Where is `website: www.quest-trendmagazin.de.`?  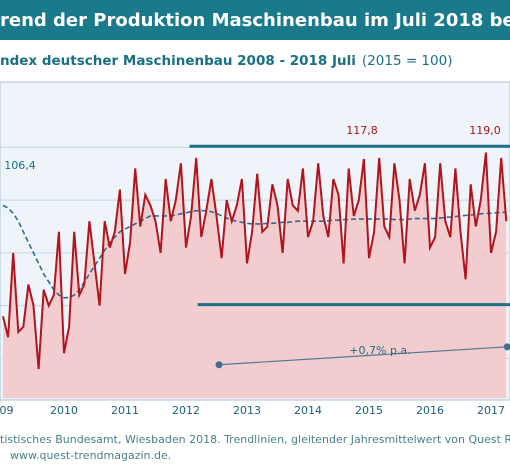 website: www.quest-trendmagazin.de. is located at coordinates (90, 455).